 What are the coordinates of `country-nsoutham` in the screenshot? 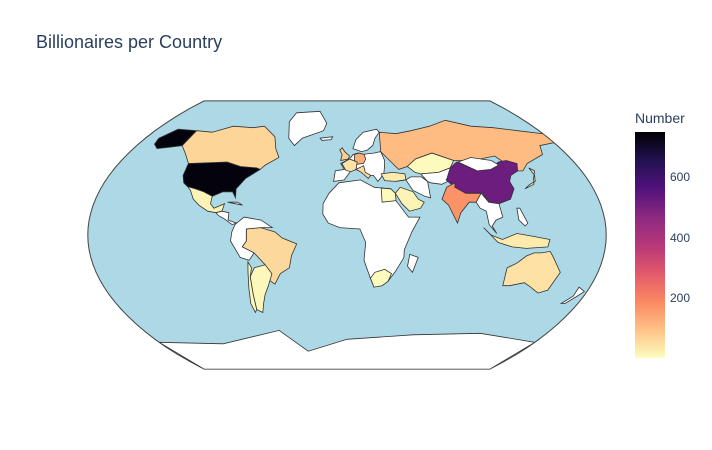 It's located at (252, 238).